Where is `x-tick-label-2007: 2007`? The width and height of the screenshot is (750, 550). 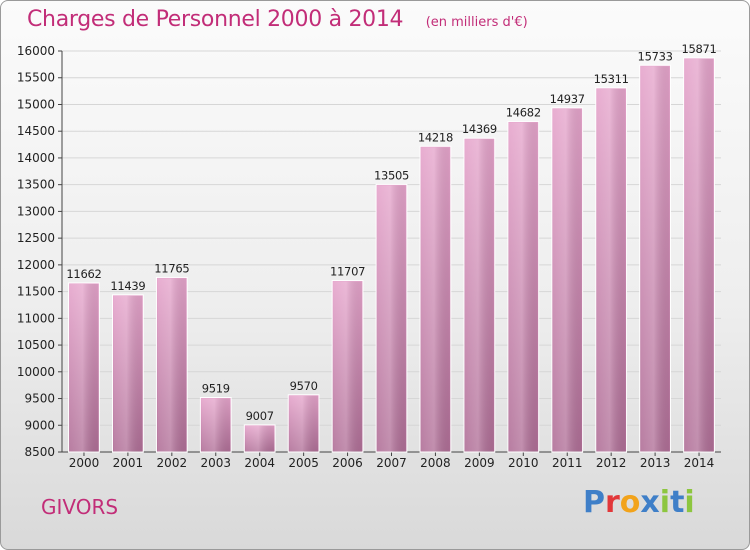
x-tick-label-2007: 2007 is located at coordinates (391, 463).